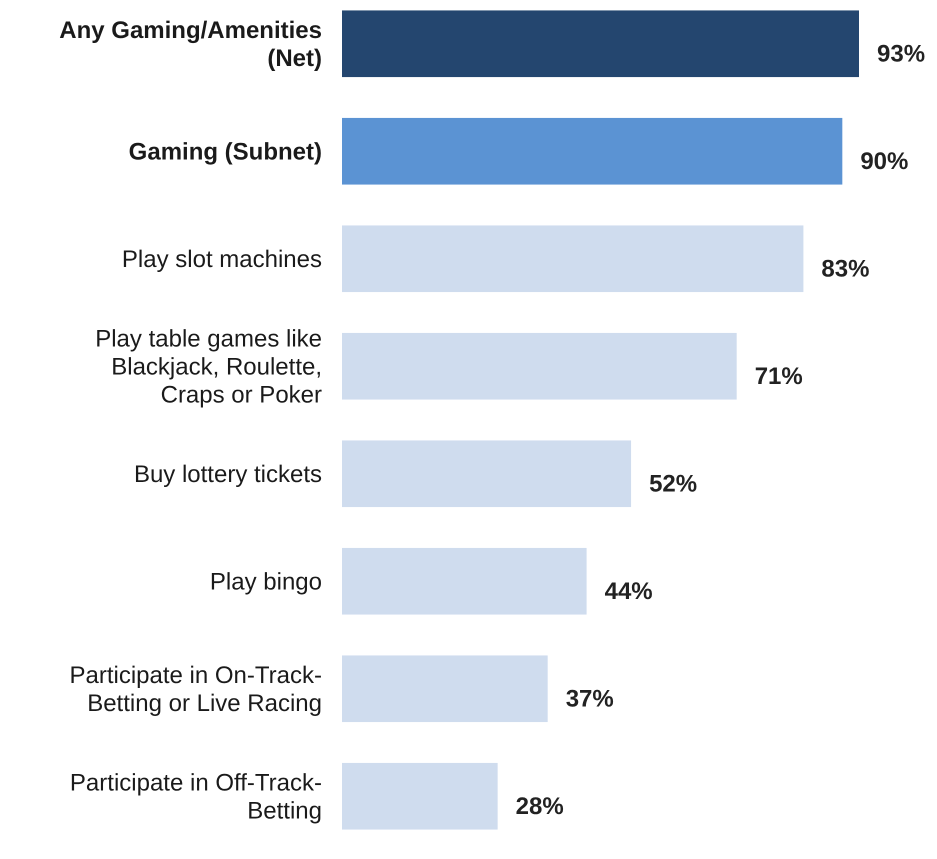 Image resolution: width=937 pixels, height=859 pixels. I want to click on y-tick-label: Gaming (Subnet), so click(225, 151).